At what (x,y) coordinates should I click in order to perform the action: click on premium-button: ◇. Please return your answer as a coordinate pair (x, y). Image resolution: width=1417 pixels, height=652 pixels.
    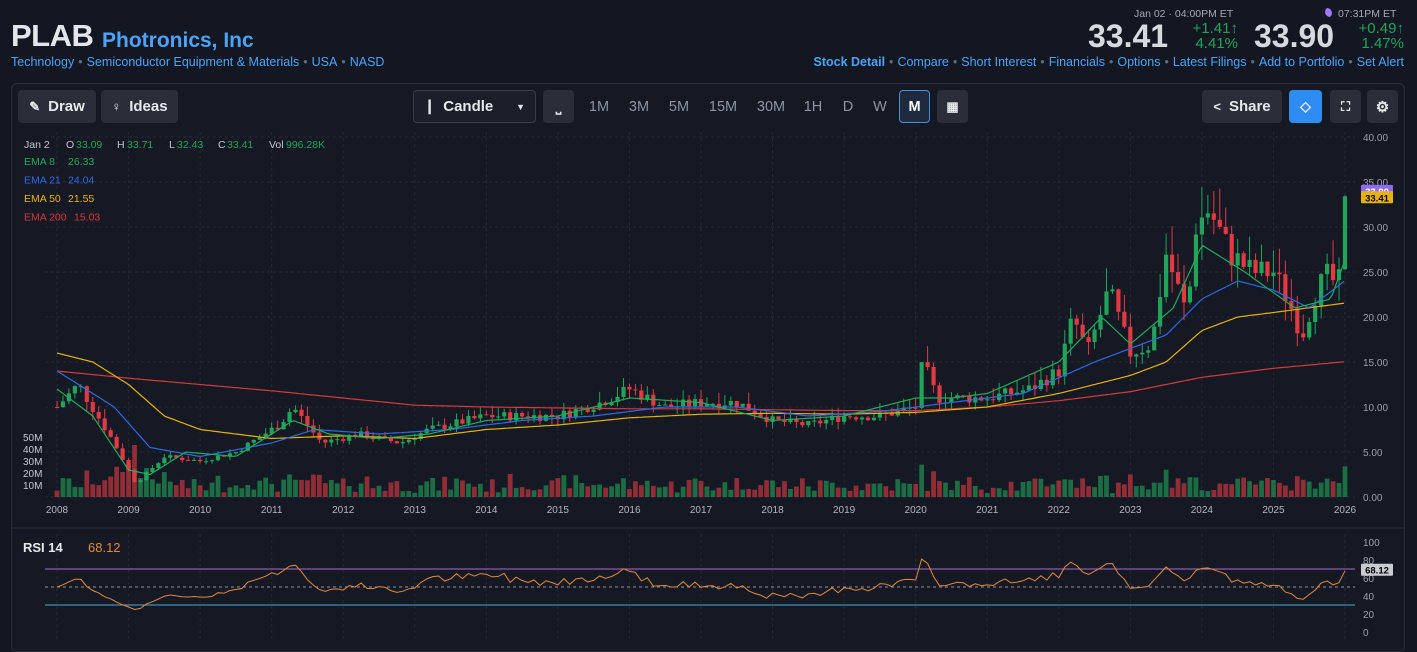
    Looking at the image, I should click on (1305, 106).